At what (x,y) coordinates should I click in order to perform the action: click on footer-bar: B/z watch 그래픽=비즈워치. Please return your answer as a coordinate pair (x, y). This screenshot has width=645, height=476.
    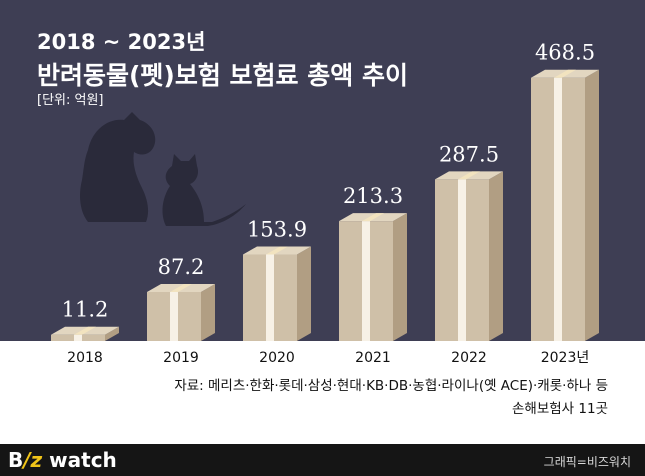
    Looking at the image, I should click on (322, 460).